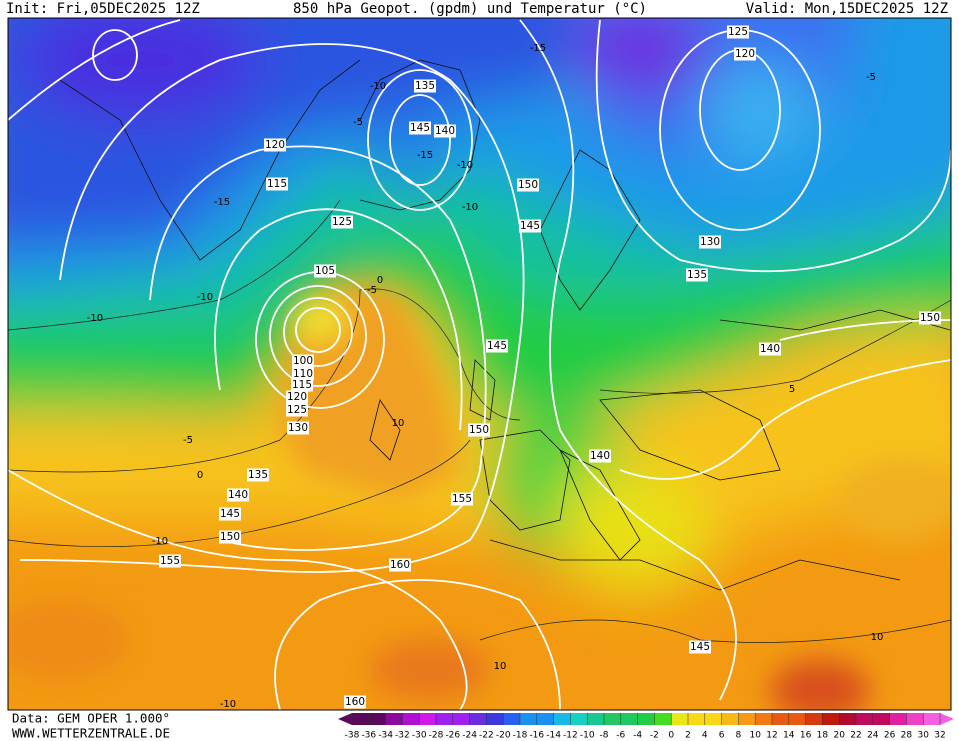 The width and height of the screenshot is (959, 741). What do you see at coordinates (806, 736) in the screenshot?
I see `colorbar-label: 16` at bounding box center [806, 736].